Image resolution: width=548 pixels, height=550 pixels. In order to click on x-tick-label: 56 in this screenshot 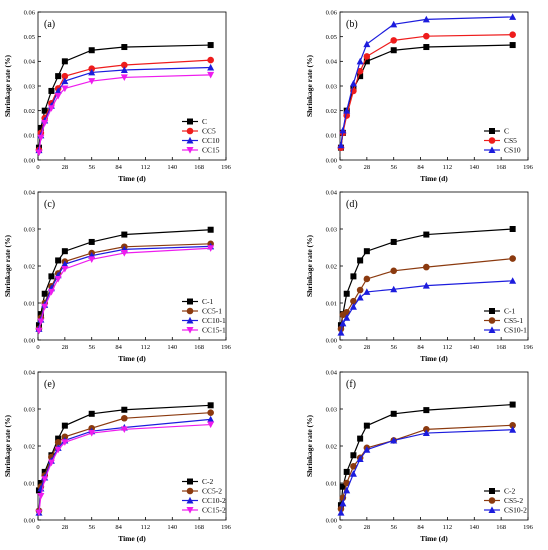, I will do `click(393, 347)`.